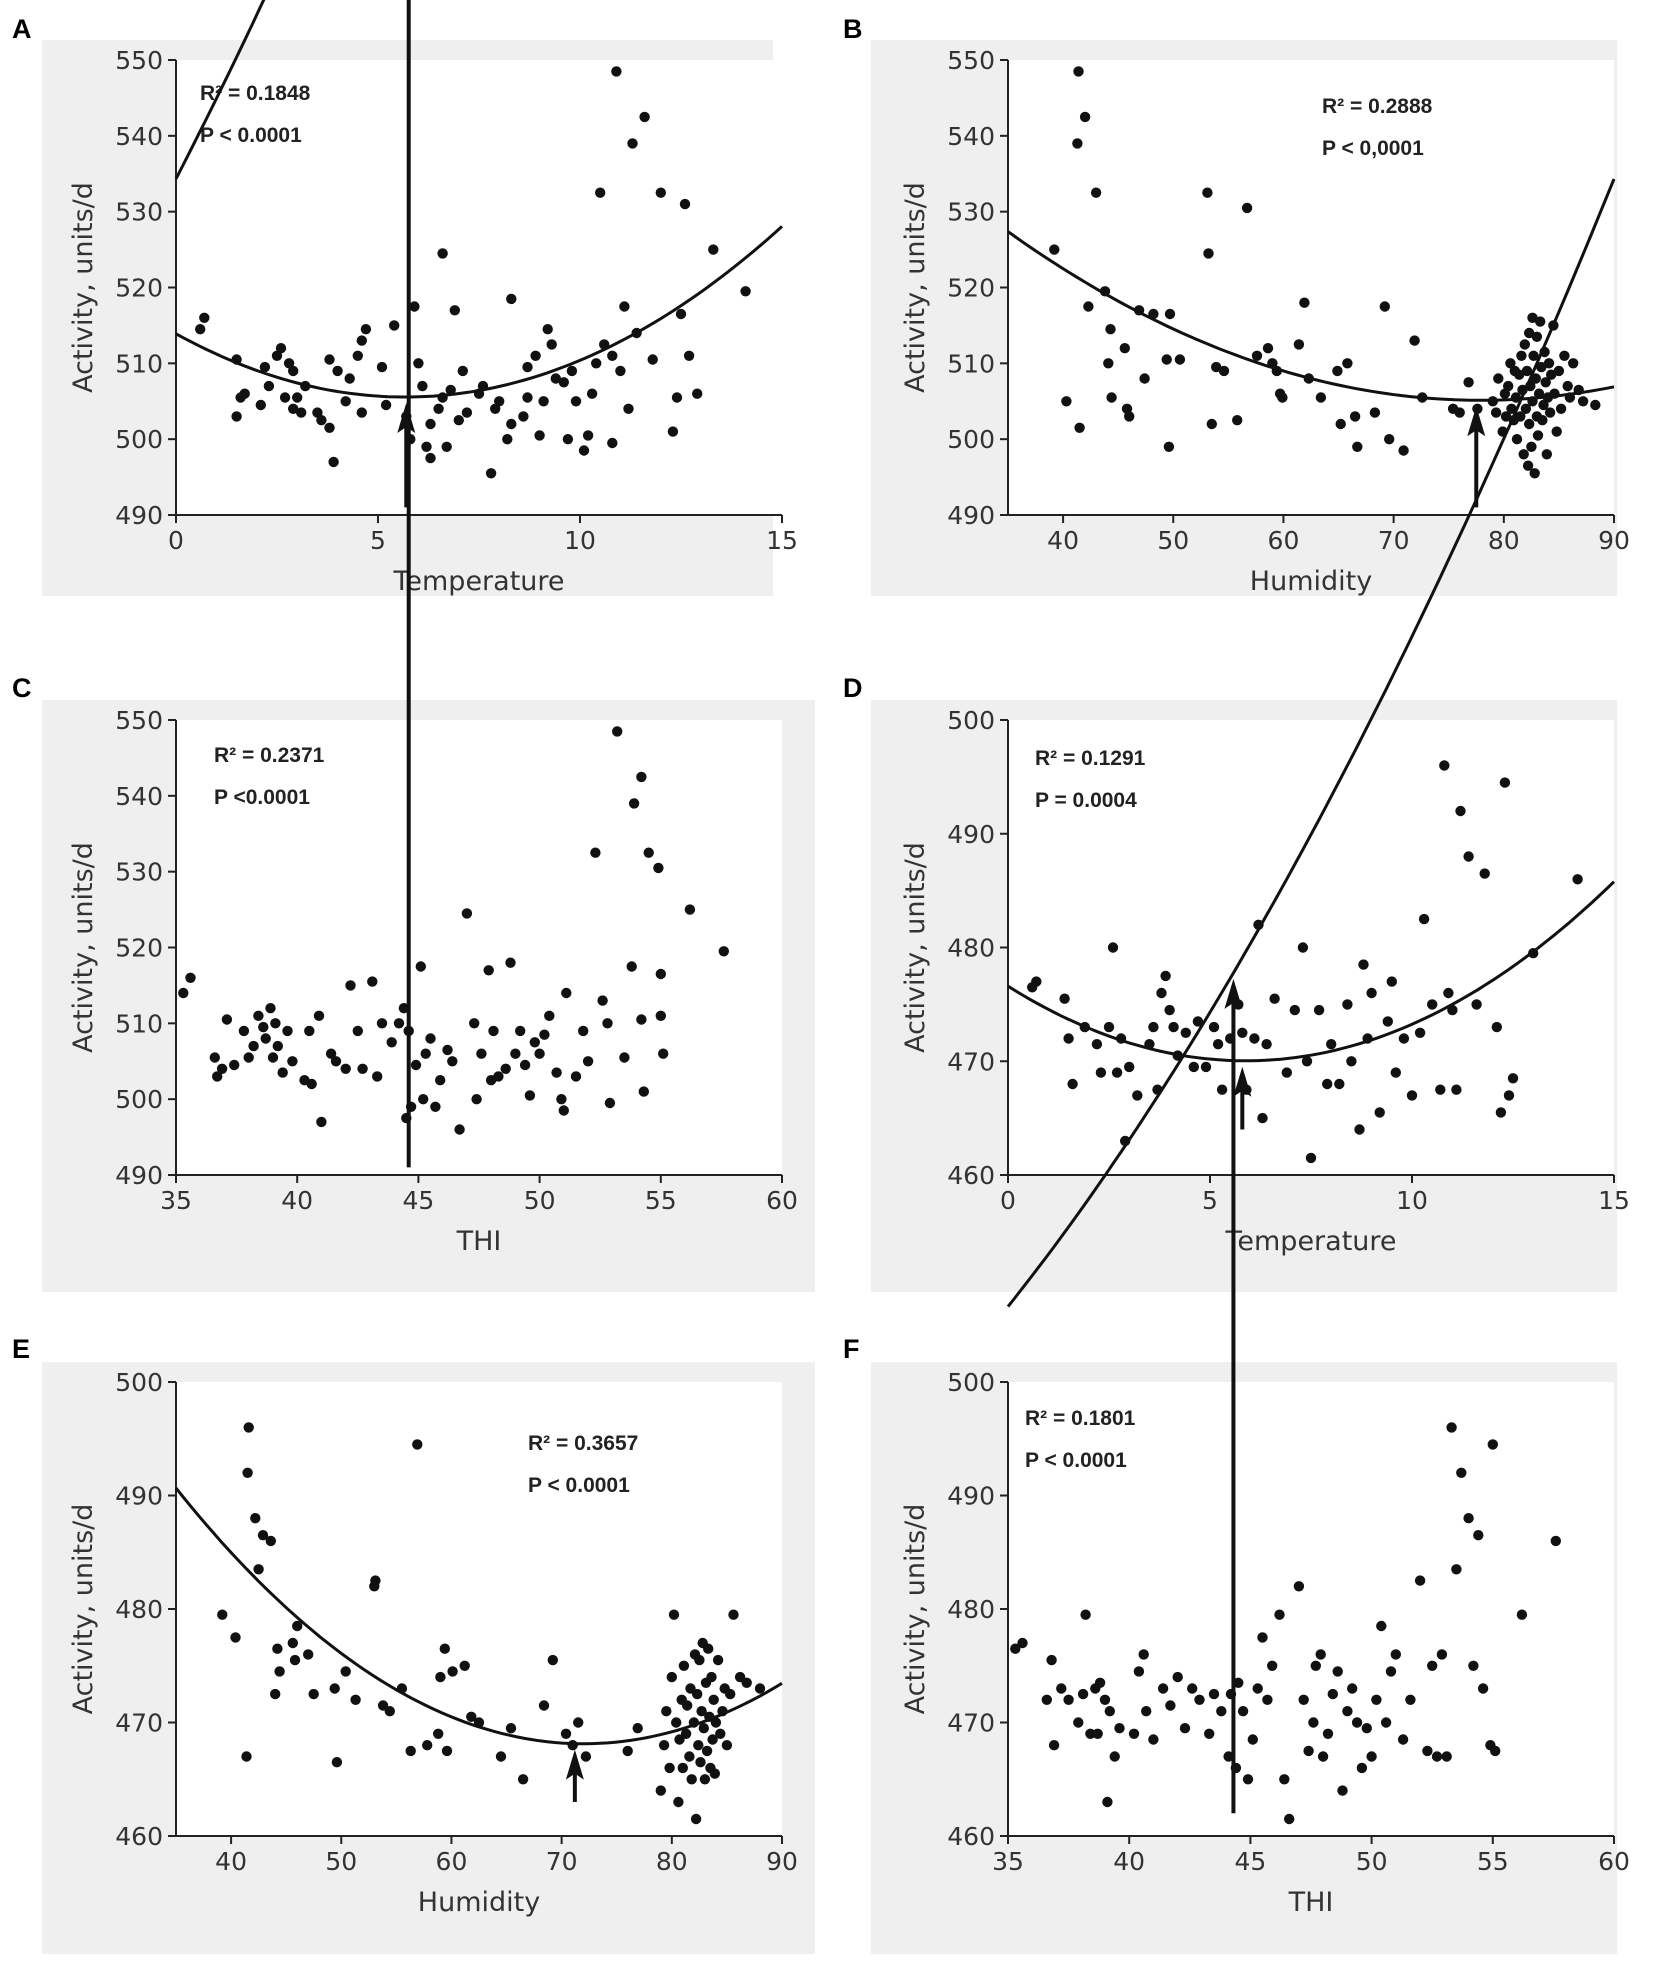  I want to click on y-tick-label: 550, so click(139, 720).